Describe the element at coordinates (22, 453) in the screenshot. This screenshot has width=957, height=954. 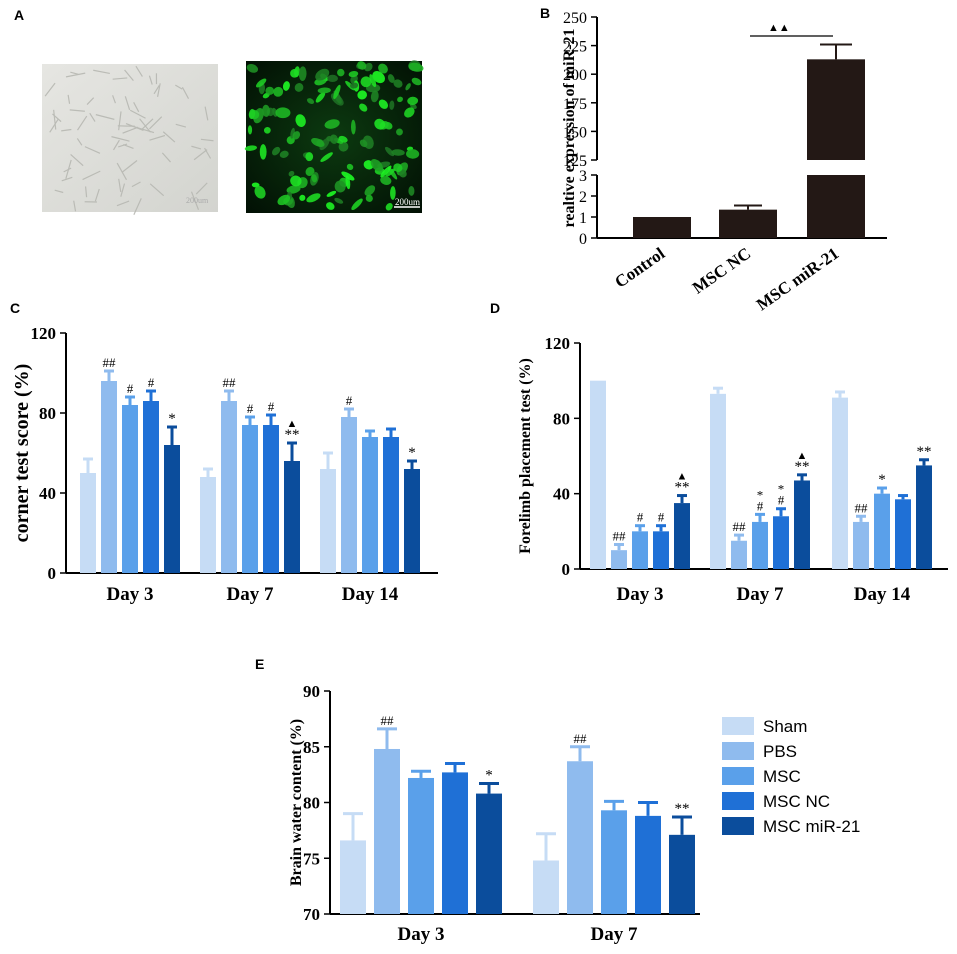
I see `y-axis-label: corner test score (%)` at that location.